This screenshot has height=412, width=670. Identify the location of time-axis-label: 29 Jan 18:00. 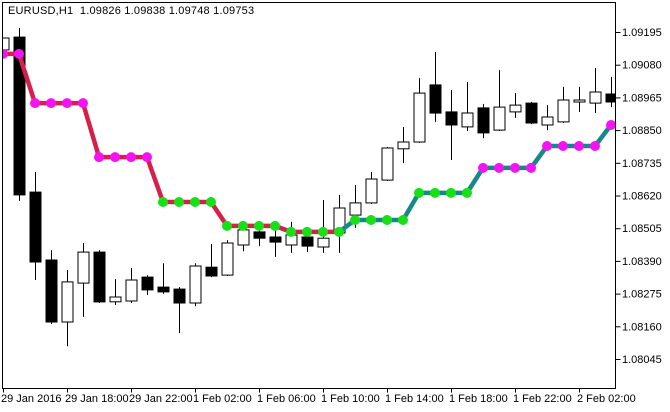
(97, 399).